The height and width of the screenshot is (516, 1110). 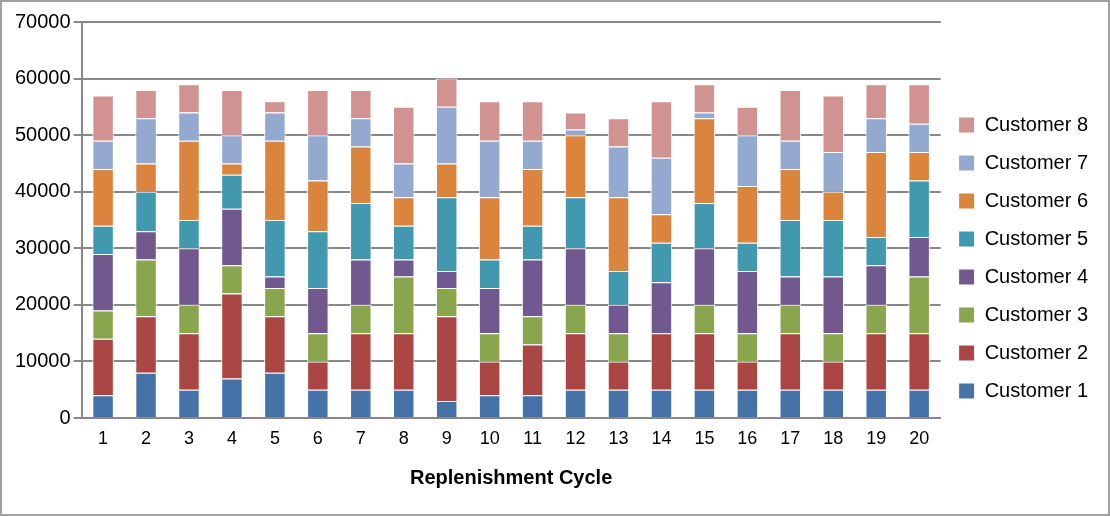 What do you see at coordinates (661, 437) in the screenshot?
I see `x-tick-label: 14` at bounding box center [661, 437].